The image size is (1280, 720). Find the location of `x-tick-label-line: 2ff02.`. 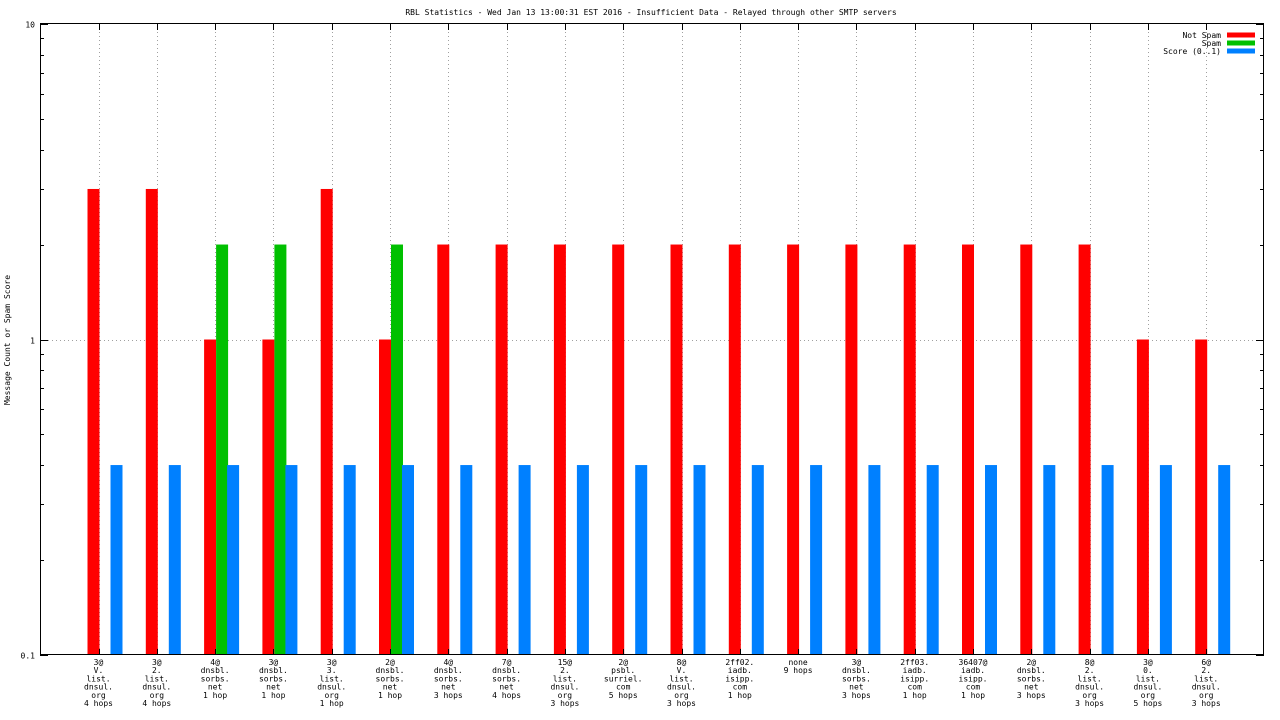

x-tick-label-line: 2ff02. is located at coordinates (739, 662).